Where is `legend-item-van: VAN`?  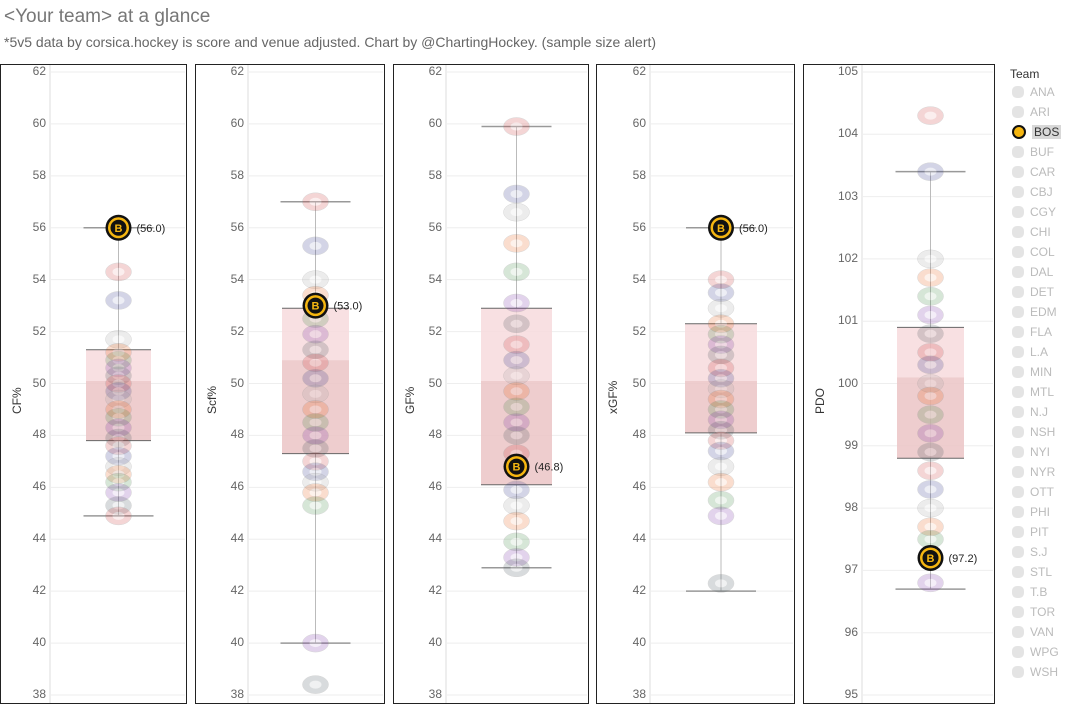 legend-item-van: VAN is located at coordinates (1033, 632).